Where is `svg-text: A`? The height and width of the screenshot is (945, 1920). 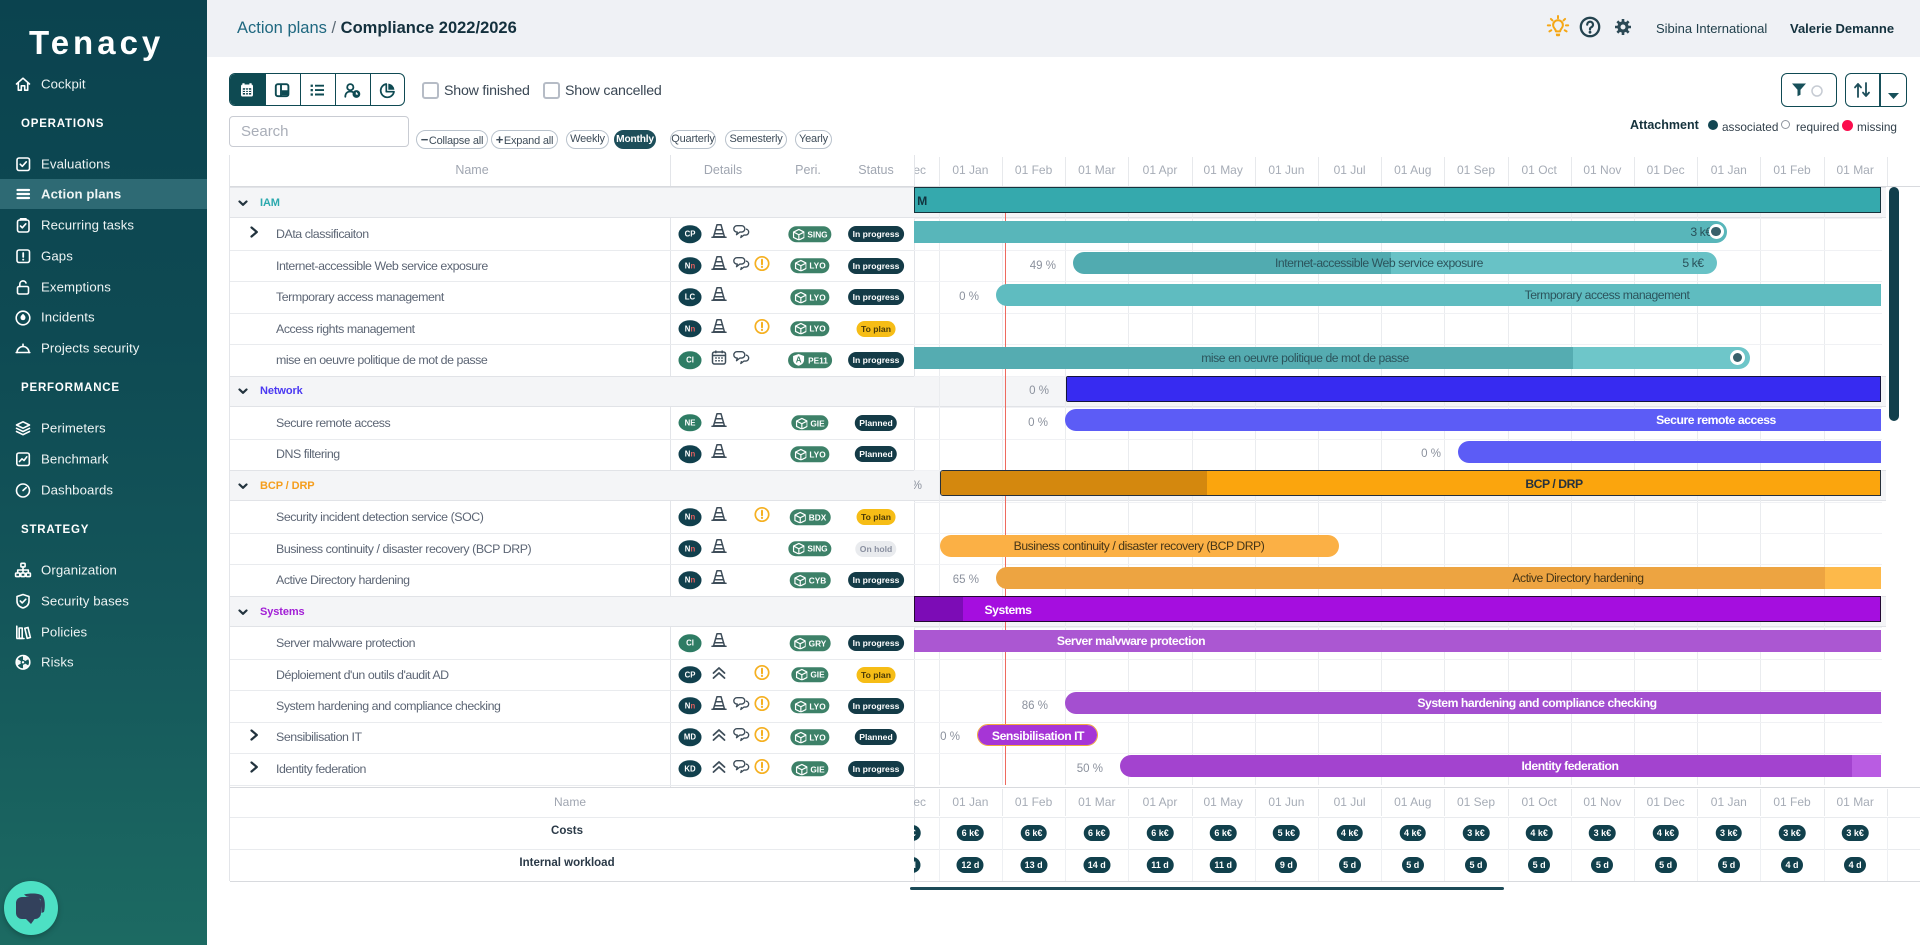
svg-text: A is located at coordinates (799, 360).